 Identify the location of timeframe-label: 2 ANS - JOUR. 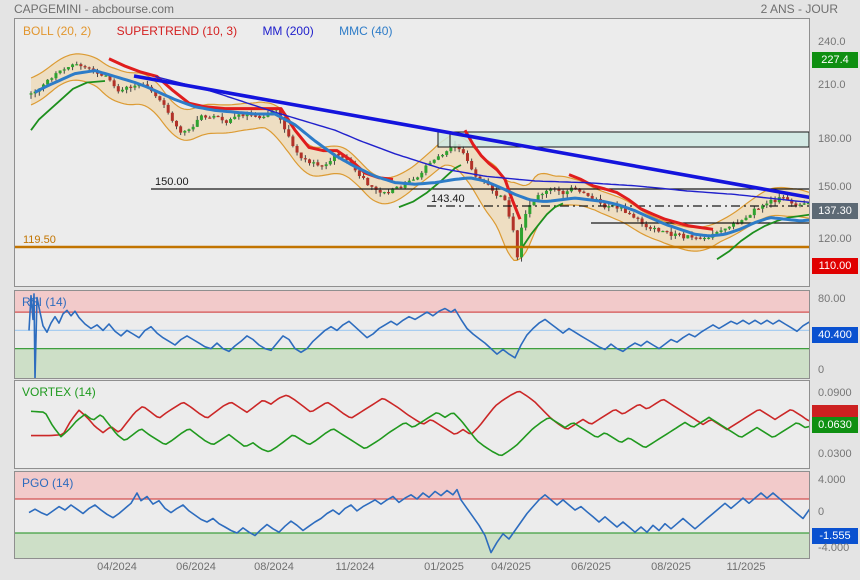
(799, 9).